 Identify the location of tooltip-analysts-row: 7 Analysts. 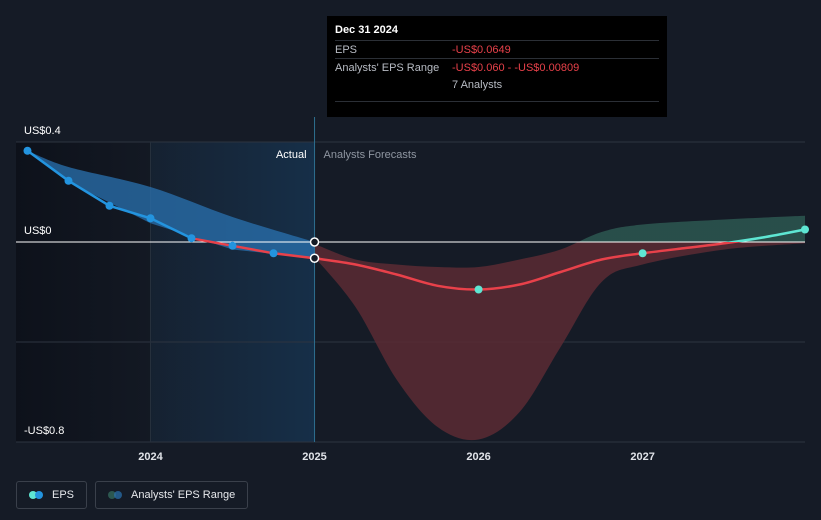
(497, 84).